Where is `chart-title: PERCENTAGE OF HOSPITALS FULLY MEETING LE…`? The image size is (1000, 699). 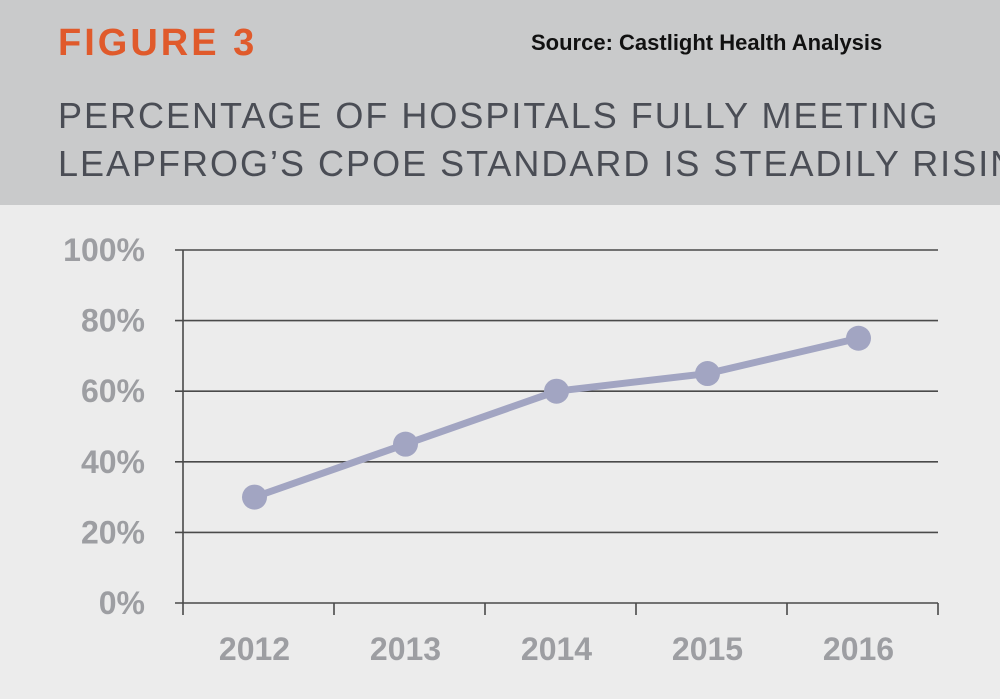 chart-title: PERCENTAGE OF HOSPITALS FULLY MEETING LE… is located at coordinates (529, 140).